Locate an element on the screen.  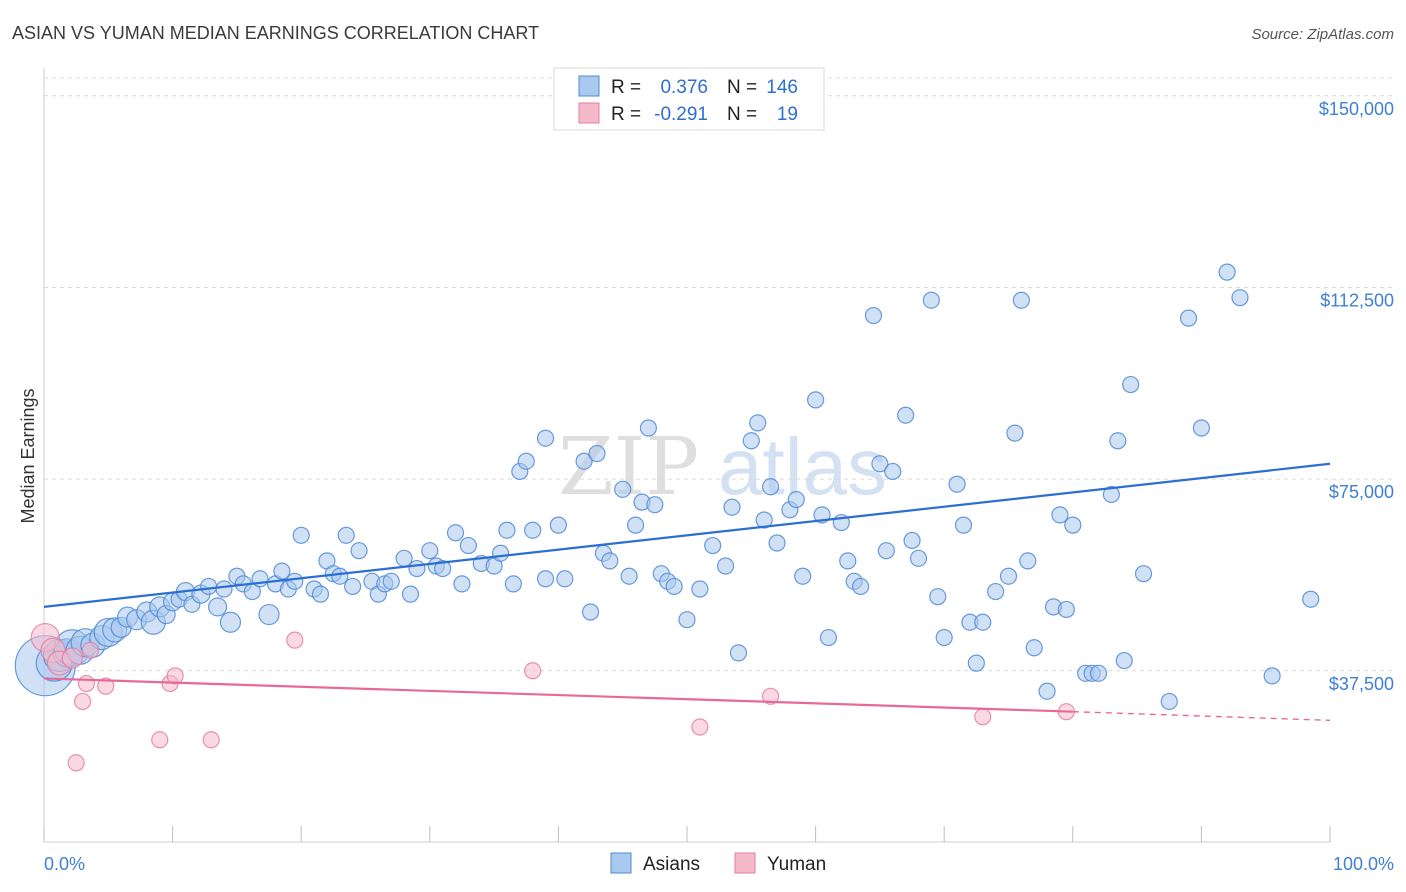
yuman-points is located at coordinates (552, 697).